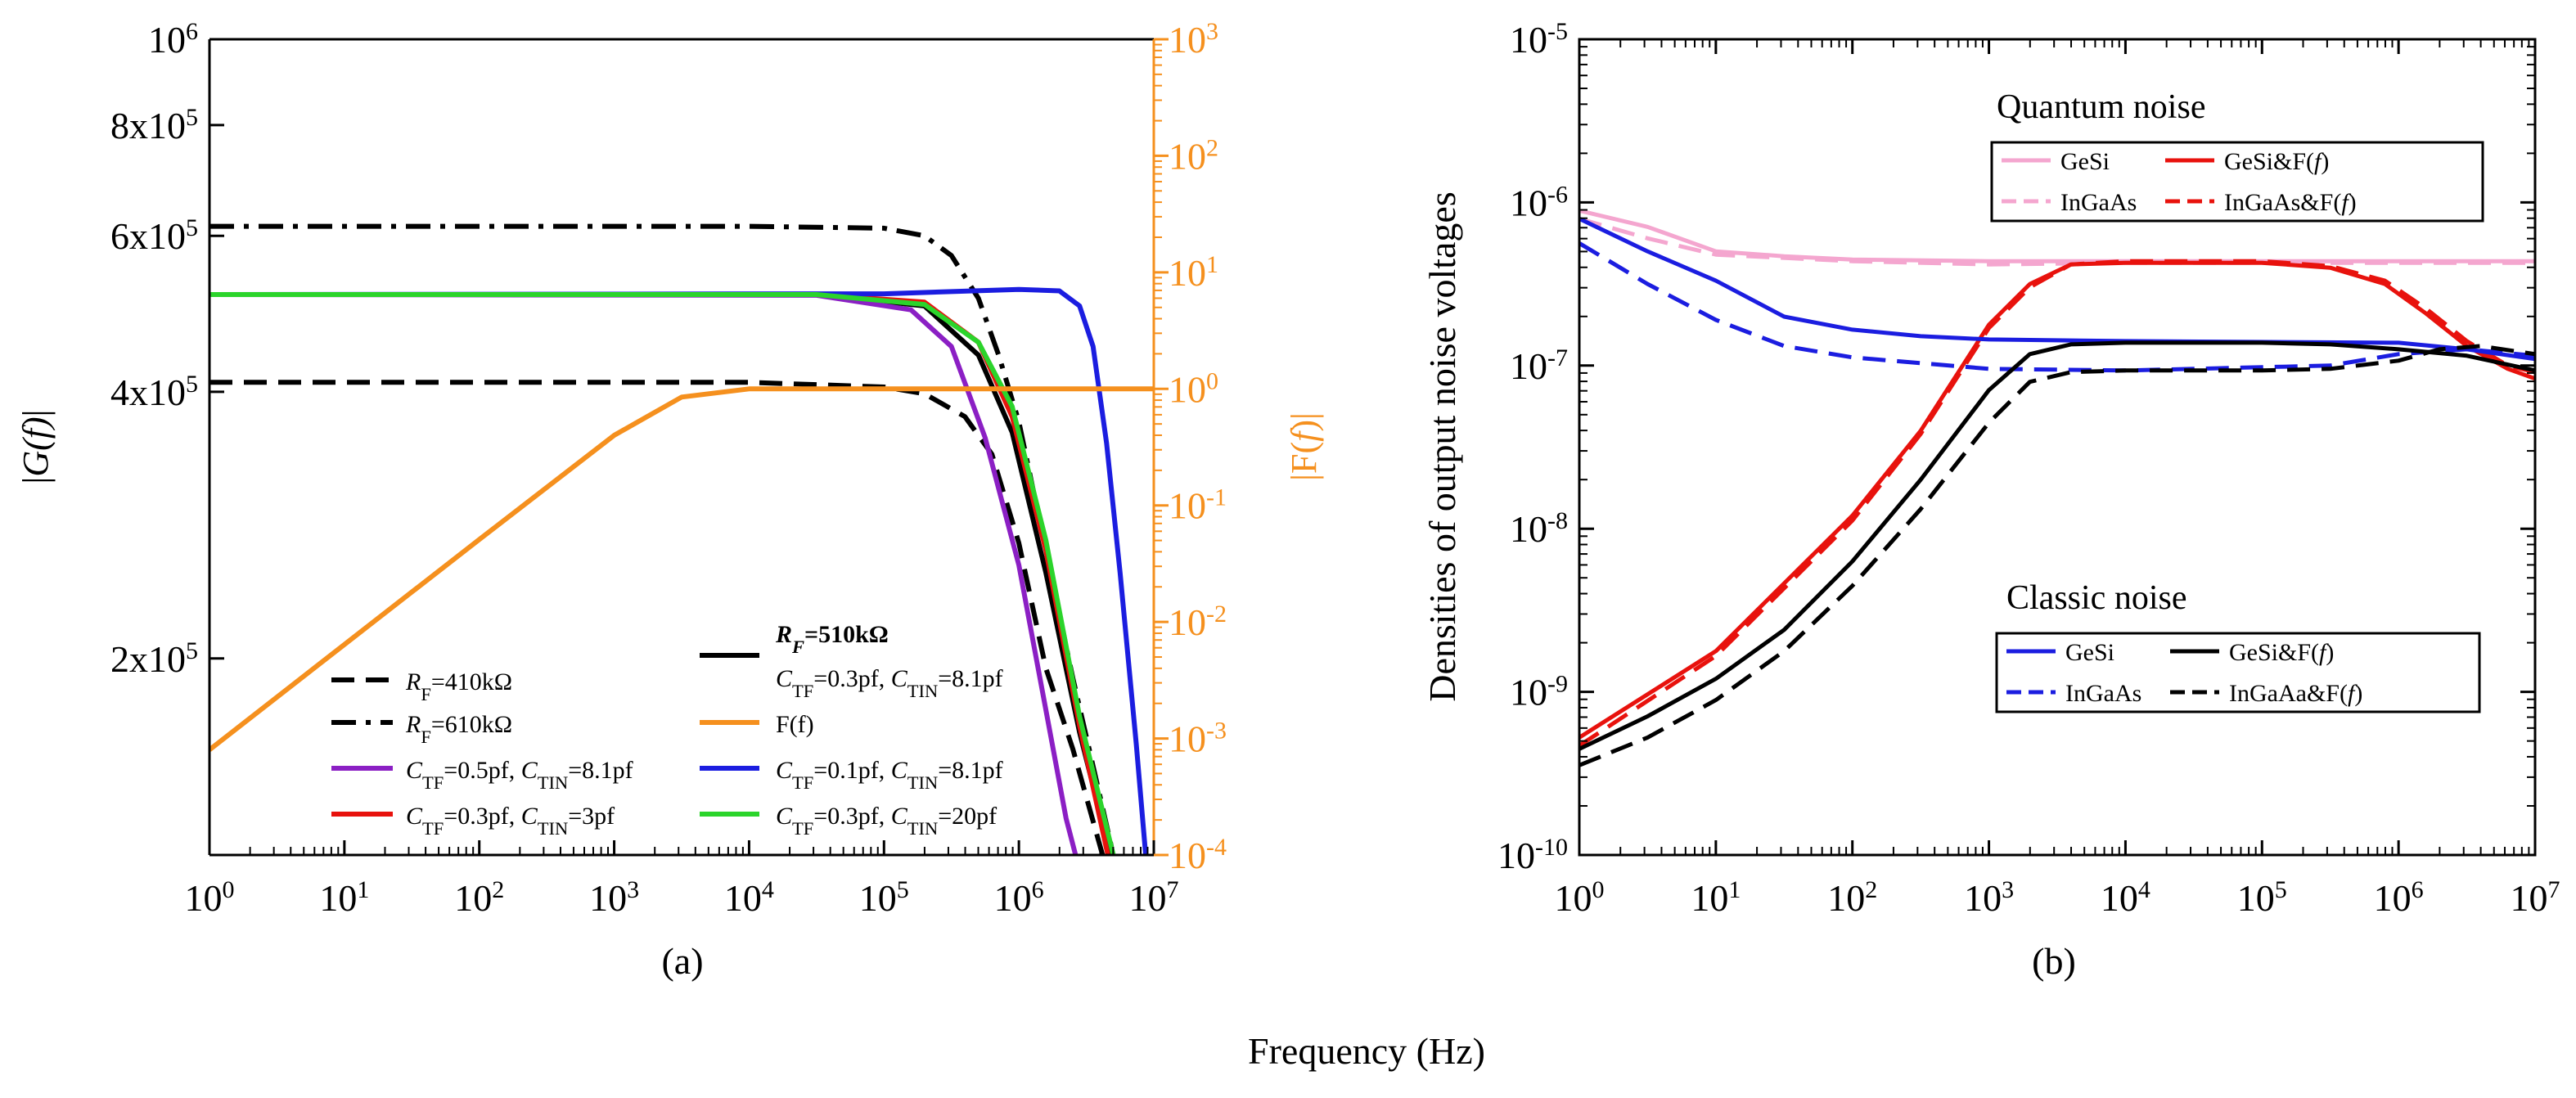  What do you see at coordinates (1580, 898) in the screenshot?
I see `x-tick-label-b: 10⁰` at bounding box center [1580, 898].